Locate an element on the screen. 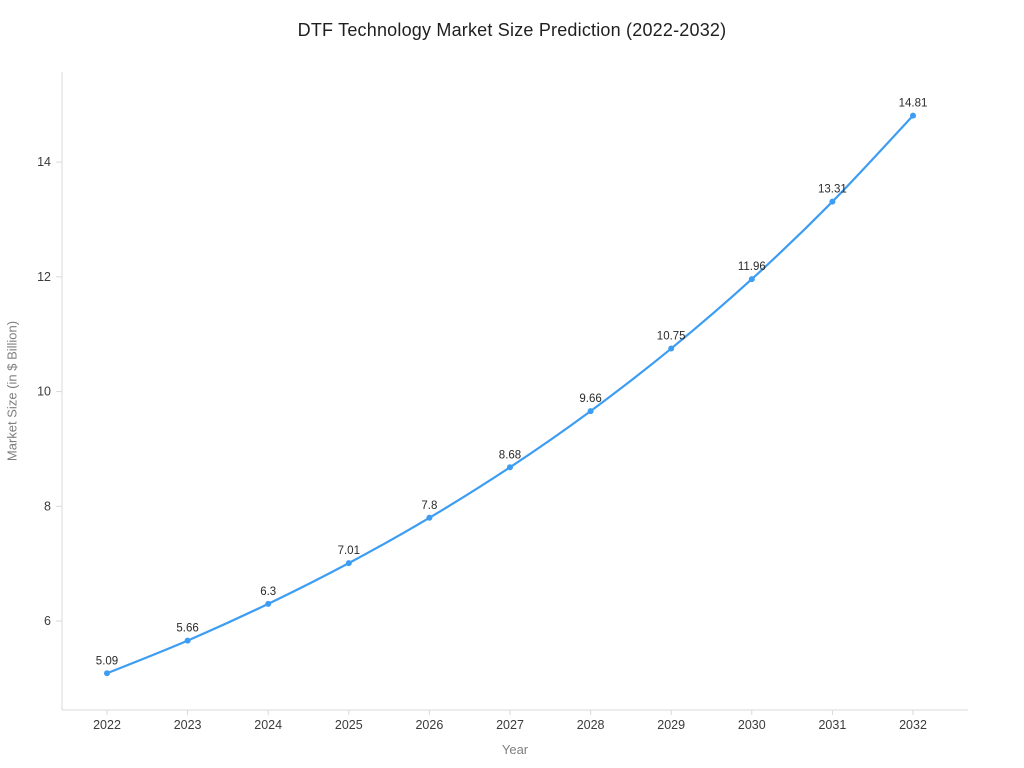  x-tick-label: 2022 is located at coordinates (107, 725).